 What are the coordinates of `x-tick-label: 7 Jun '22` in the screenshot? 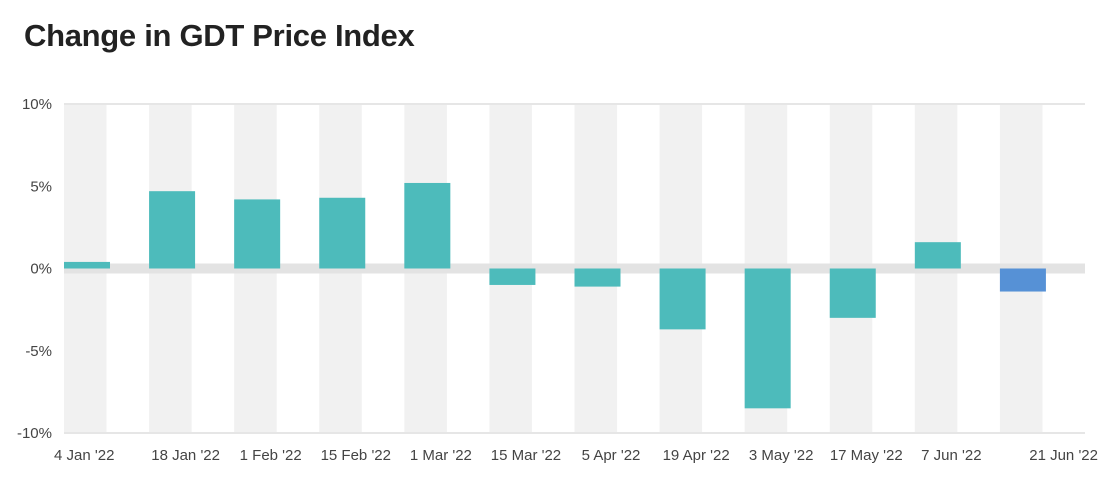 It's located at (951, 455).